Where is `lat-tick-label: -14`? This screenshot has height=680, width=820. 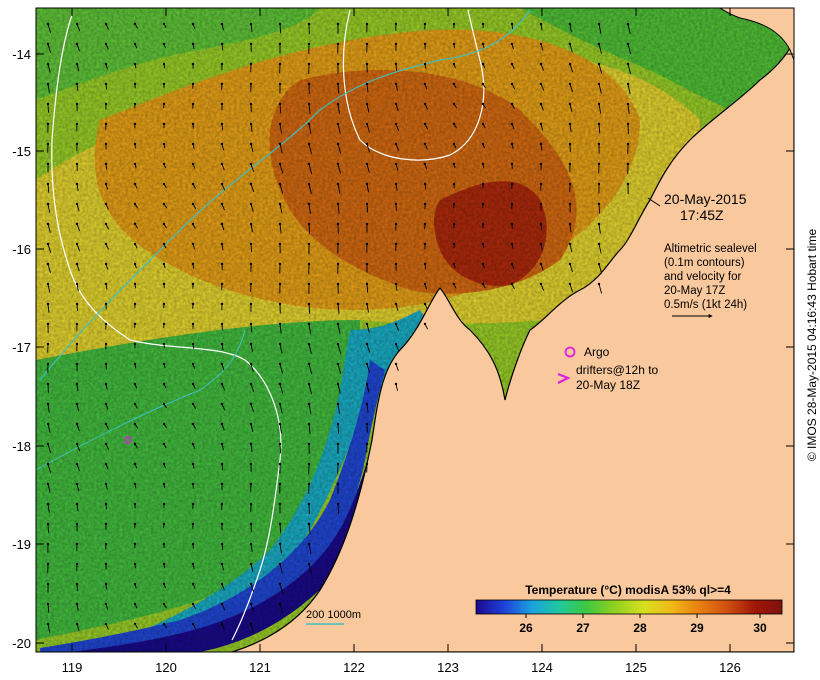 lat-tick-label: -14 is located at coordinates (21, 54).